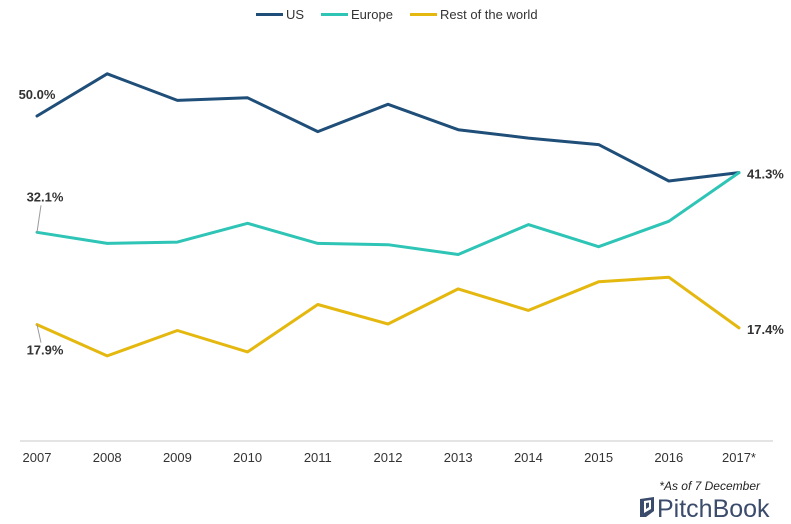 This screenshot has width=791, height=524. What do you see at coordinates (177, 457) in the screenshot?
I see `x-tick-label: 2009` at bounding box center [177, 457].